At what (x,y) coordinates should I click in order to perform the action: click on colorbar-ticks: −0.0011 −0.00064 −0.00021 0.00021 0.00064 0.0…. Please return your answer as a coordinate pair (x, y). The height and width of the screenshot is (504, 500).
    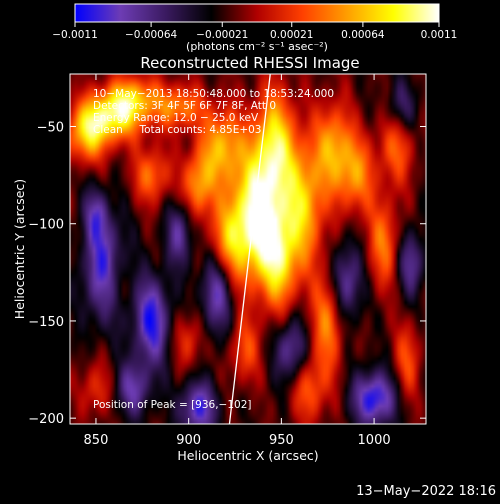
    Looking at the image, I should click on (254, 31).